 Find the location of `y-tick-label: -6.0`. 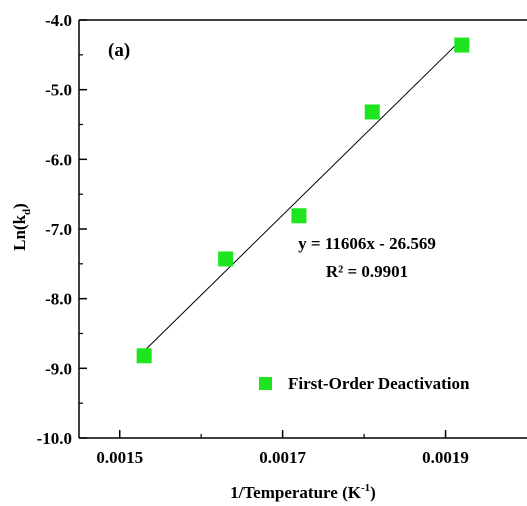

y-tick-label: -6.0 is located at coordinates (58, 159).